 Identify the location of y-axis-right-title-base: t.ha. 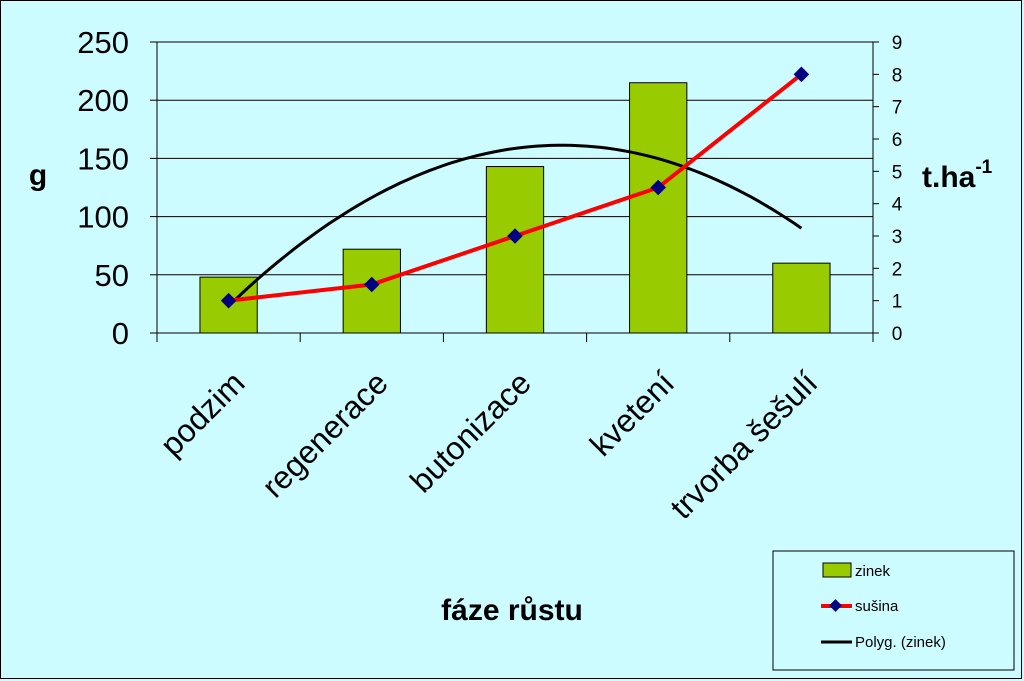
(949, 177).